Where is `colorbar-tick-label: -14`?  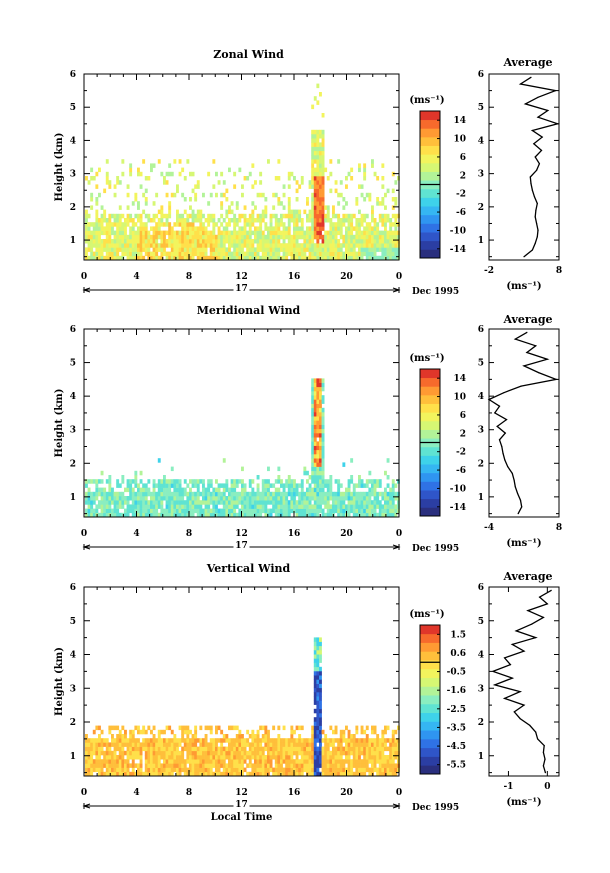 colorbar-tick-label: -14 is located at coordinates (458, 250).